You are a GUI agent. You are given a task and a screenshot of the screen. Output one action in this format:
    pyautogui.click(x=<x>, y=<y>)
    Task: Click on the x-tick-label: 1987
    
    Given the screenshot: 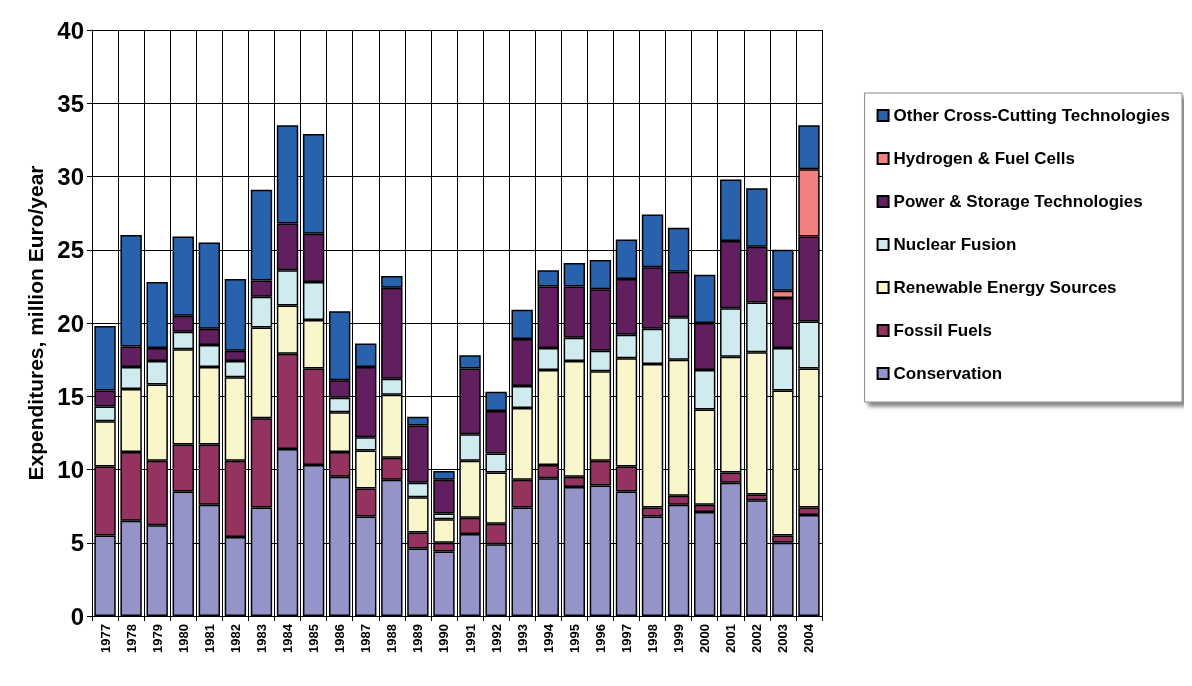 What is the action you would take?
    pyautogui.click(x=366, y=638)
    